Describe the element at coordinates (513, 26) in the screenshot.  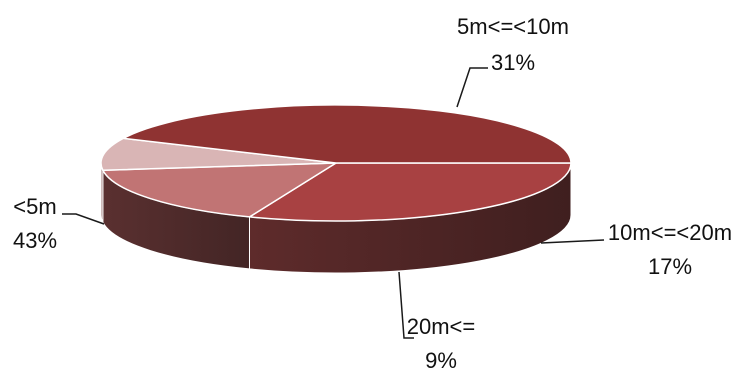
I see `slice-category-label: 5m<=<10m` at that location.